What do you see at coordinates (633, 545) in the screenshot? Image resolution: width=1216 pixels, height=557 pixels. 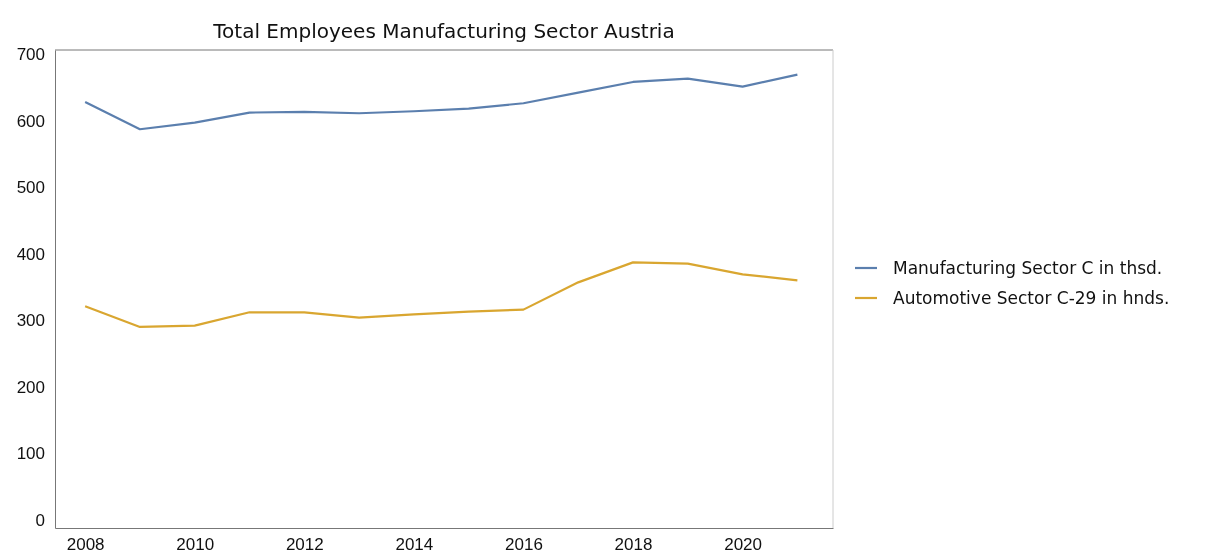 I see `x-tick-label: 2018` at bounding box center [633, 545].